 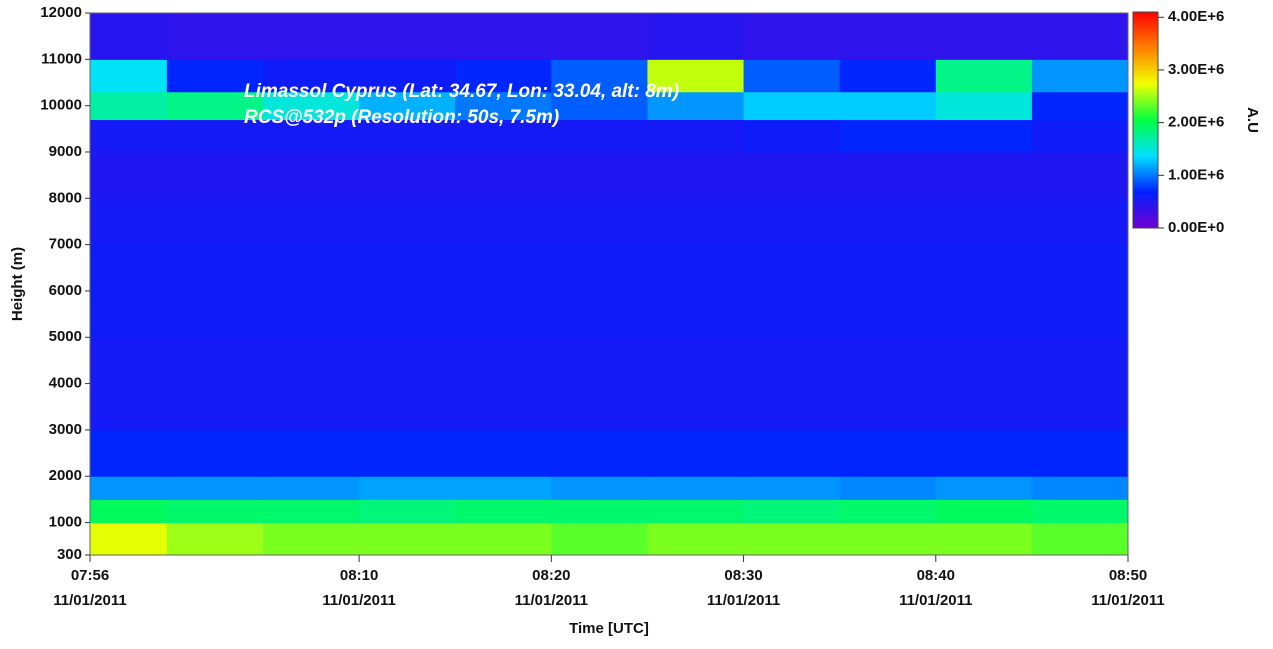 I want to click on colorbar-tick-label: 4.00E+6, so click(x=1196, y=16).